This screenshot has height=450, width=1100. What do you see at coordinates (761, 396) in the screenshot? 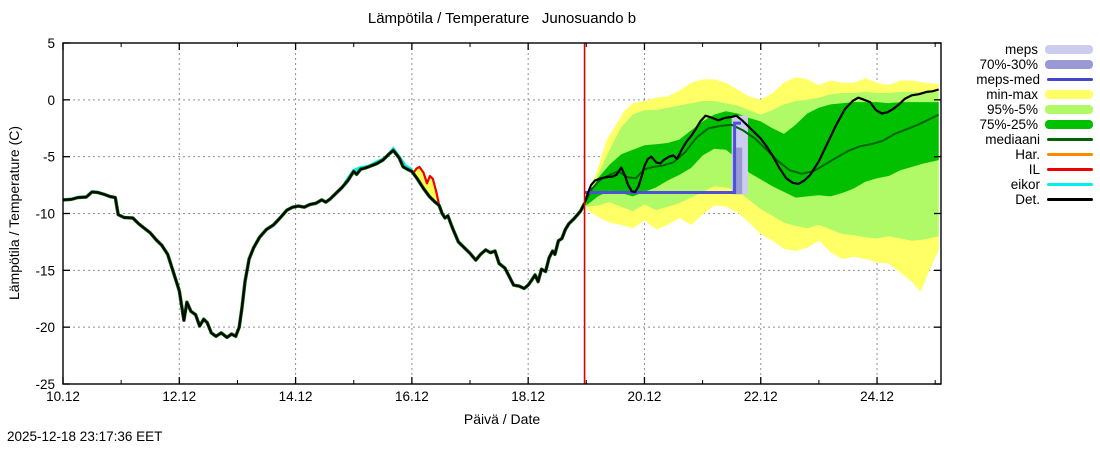
I see `x-tick-label: 22.12` at bounding box center [761, 396].